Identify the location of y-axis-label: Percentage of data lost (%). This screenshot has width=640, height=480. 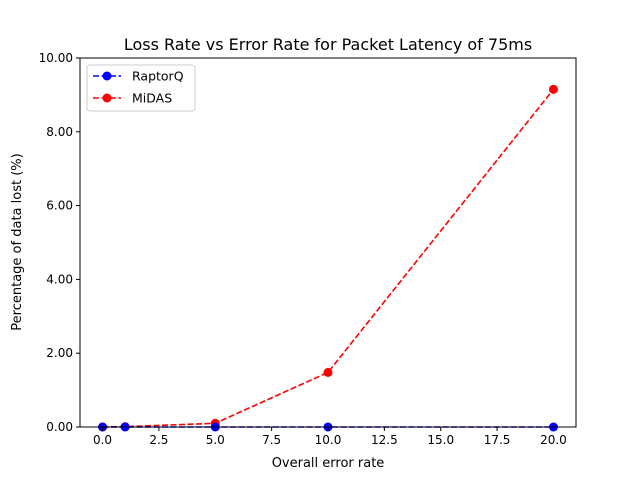
(17, 241).